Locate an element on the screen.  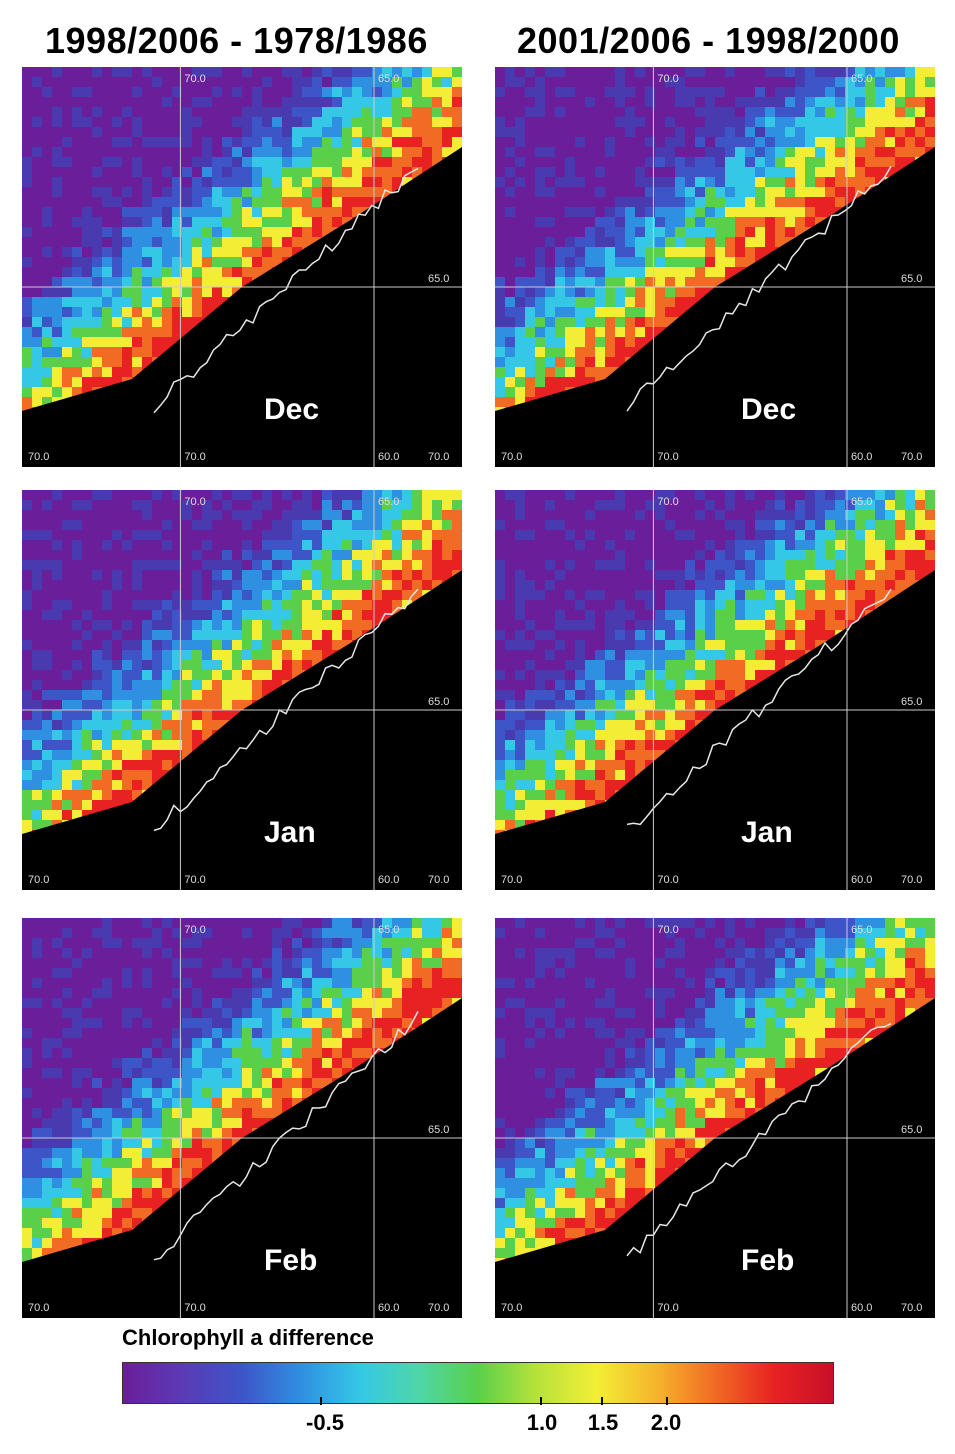
map-panel-jan-right: 70.0 65.0 65.0 70.0 70.0 60.0 70.0 Jan is located at coordinates (715, 690).